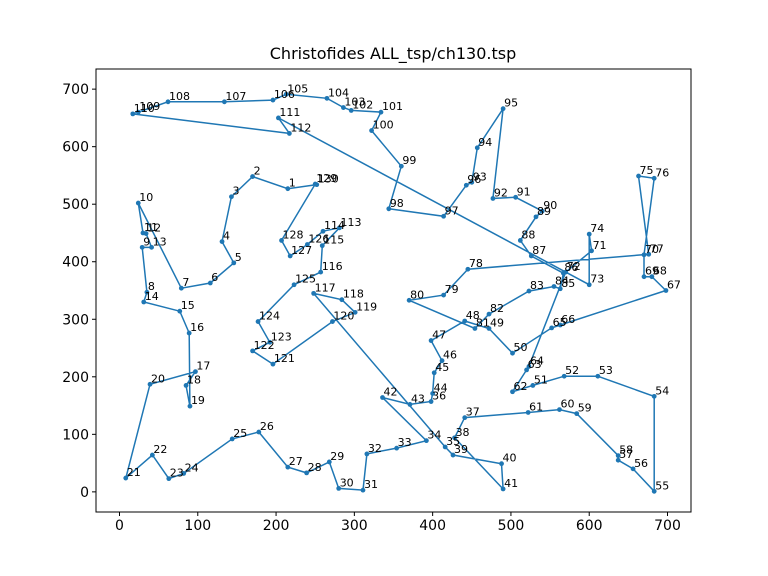  Describe the element at coordinates (151, 286) in the screenshot. I see `city-label-8: 8` at that location.